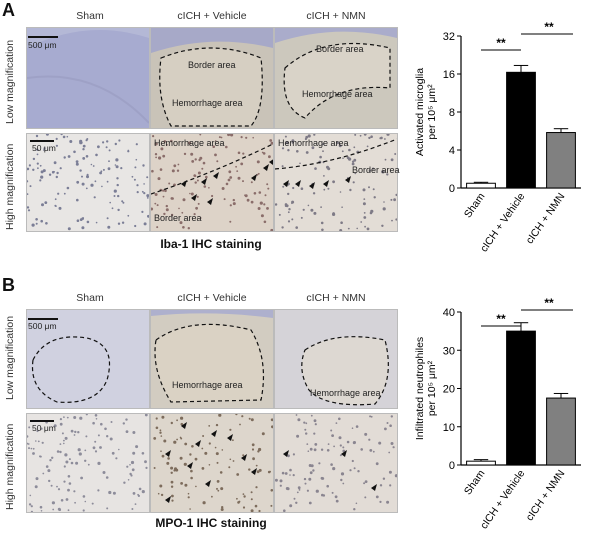 The width and height of the screenshot is (600, 534). I want to click on chart-b-ytick-label: 40, so click(449, 313).